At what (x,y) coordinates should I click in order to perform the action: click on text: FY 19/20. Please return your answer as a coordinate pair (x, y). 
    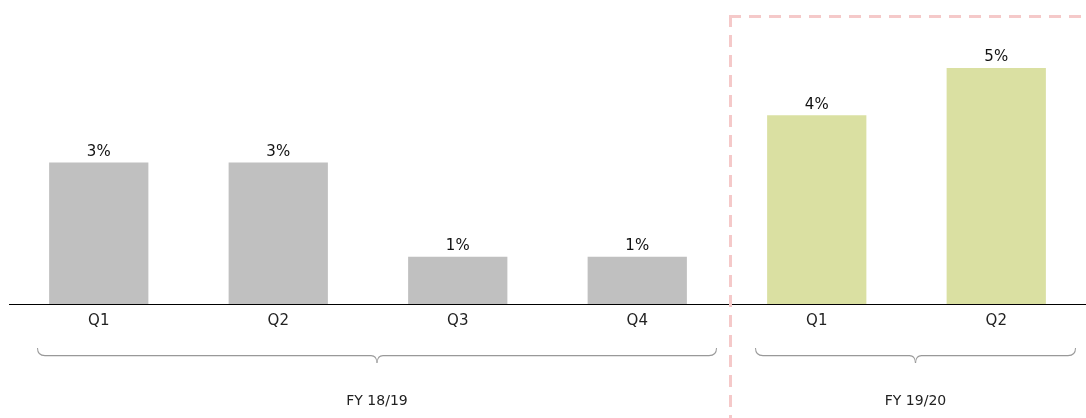
    Looking at the image, I should click on (915, 400).